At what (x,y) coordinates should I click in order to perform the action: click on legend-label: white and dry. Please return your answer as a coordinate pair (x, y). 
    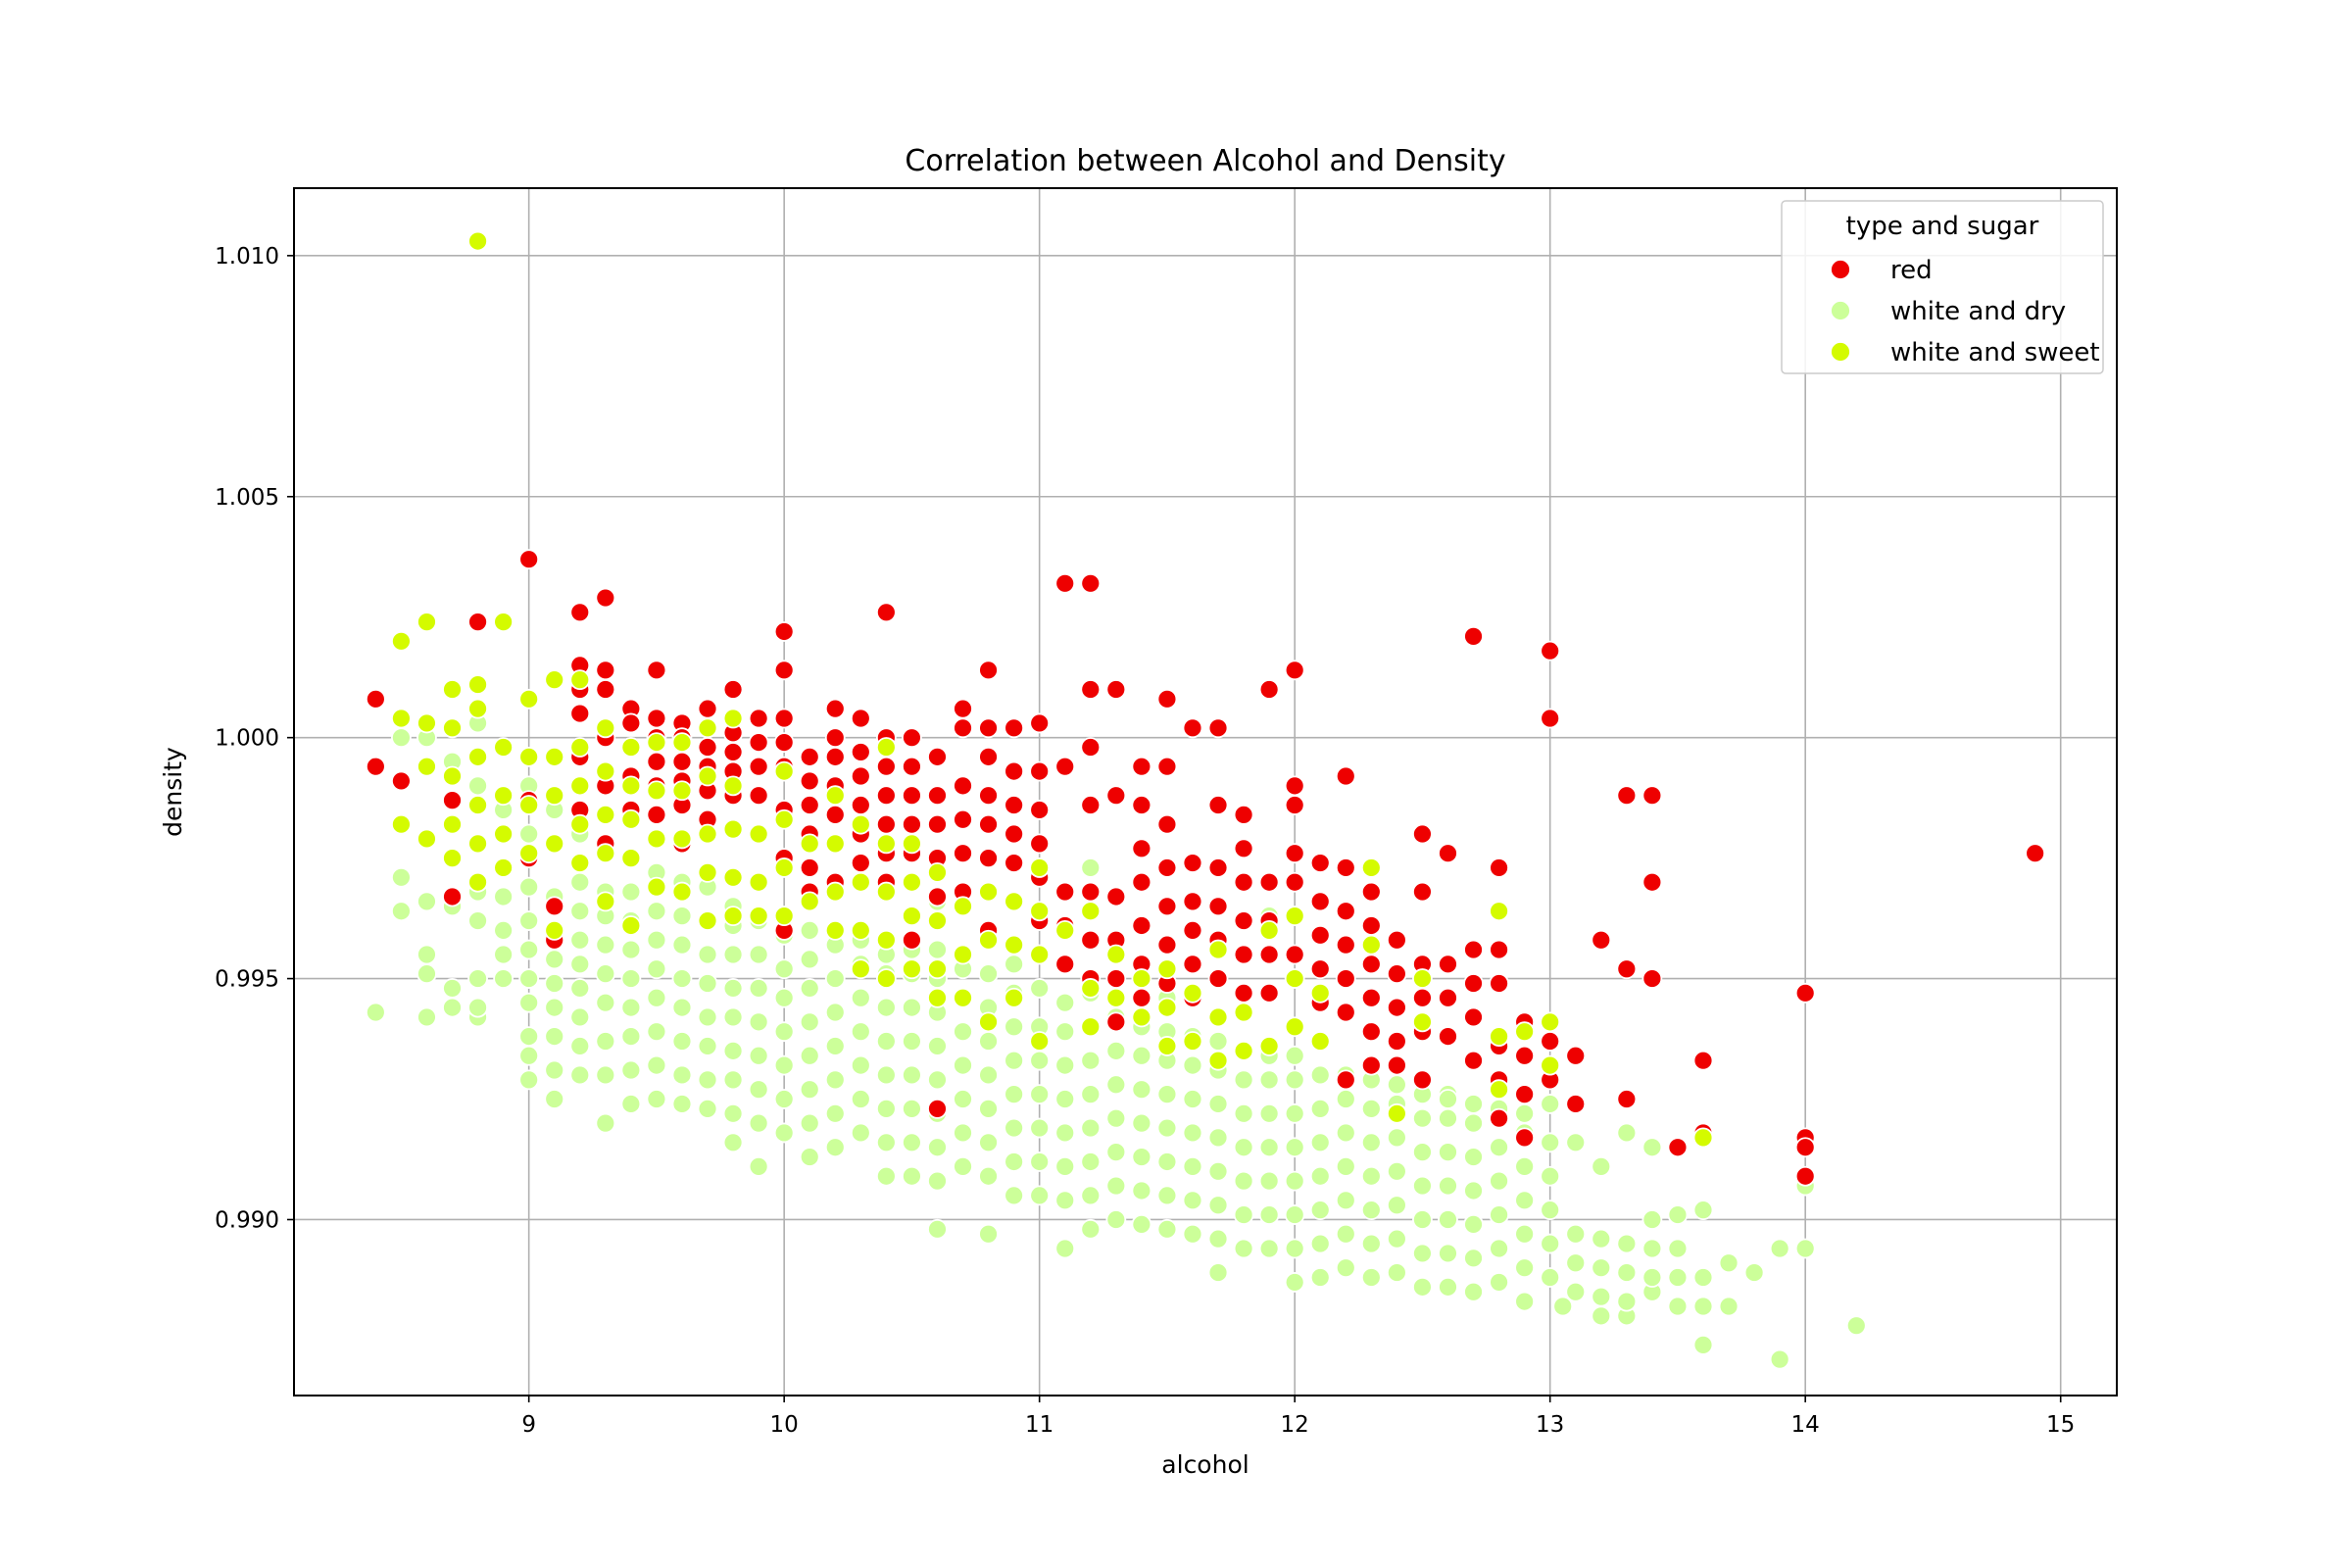
    Looking at the image, I should click on (1978, 311).